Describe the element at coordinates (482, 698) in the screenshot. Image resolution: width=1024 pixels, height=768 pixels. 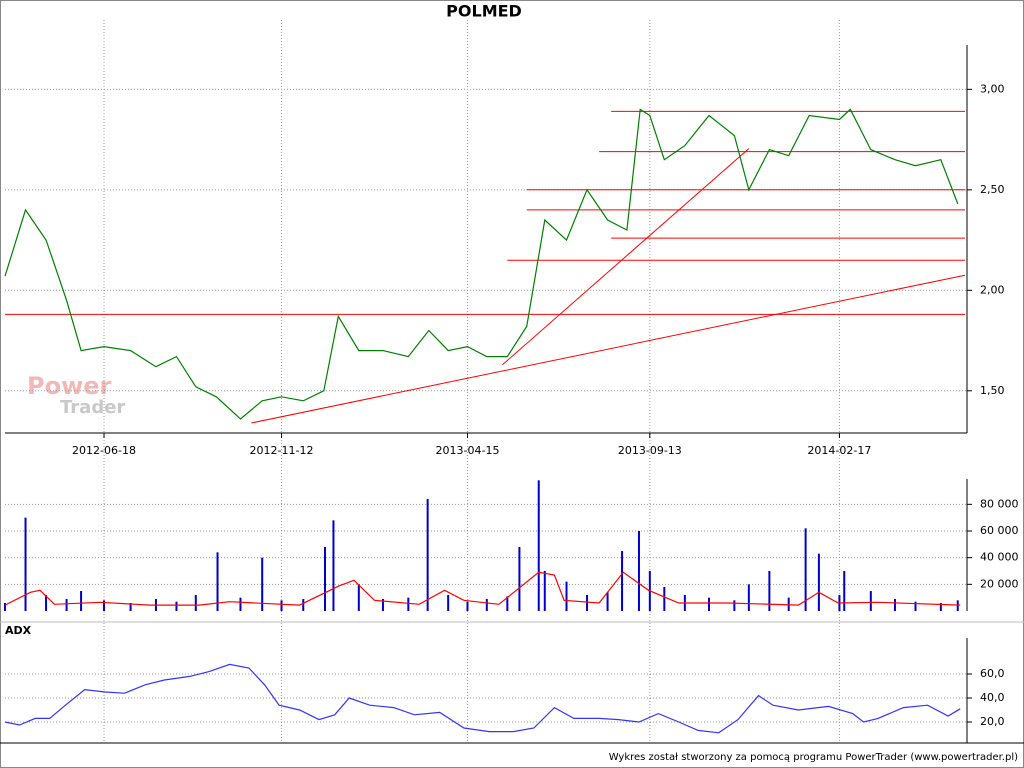
I see `data-line` at that location.